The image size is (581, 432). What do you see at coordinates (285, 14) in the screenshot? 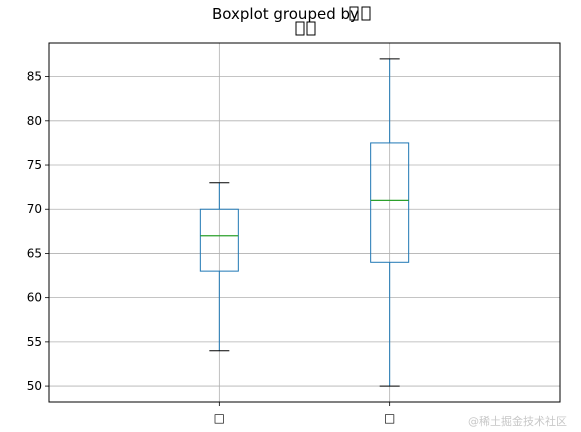
I see `chart-title-text: Boxplot grouped by` at bounding box center [285, 14].